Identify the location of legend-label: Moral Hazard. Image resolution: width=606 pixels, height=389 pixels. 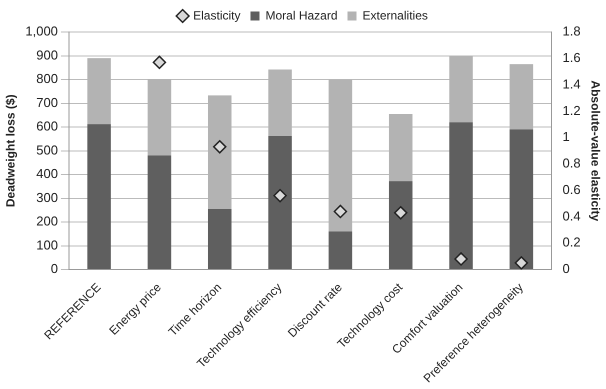
(301, 15).